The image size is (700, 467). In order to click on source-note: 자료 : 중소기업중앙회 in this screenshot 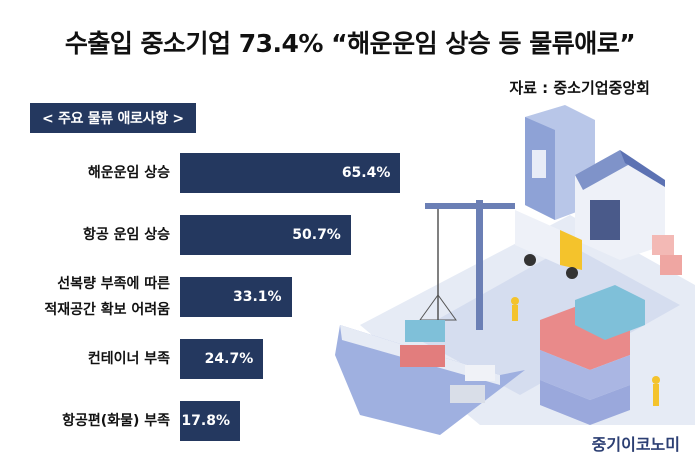, I will do `click(579, 88)`.